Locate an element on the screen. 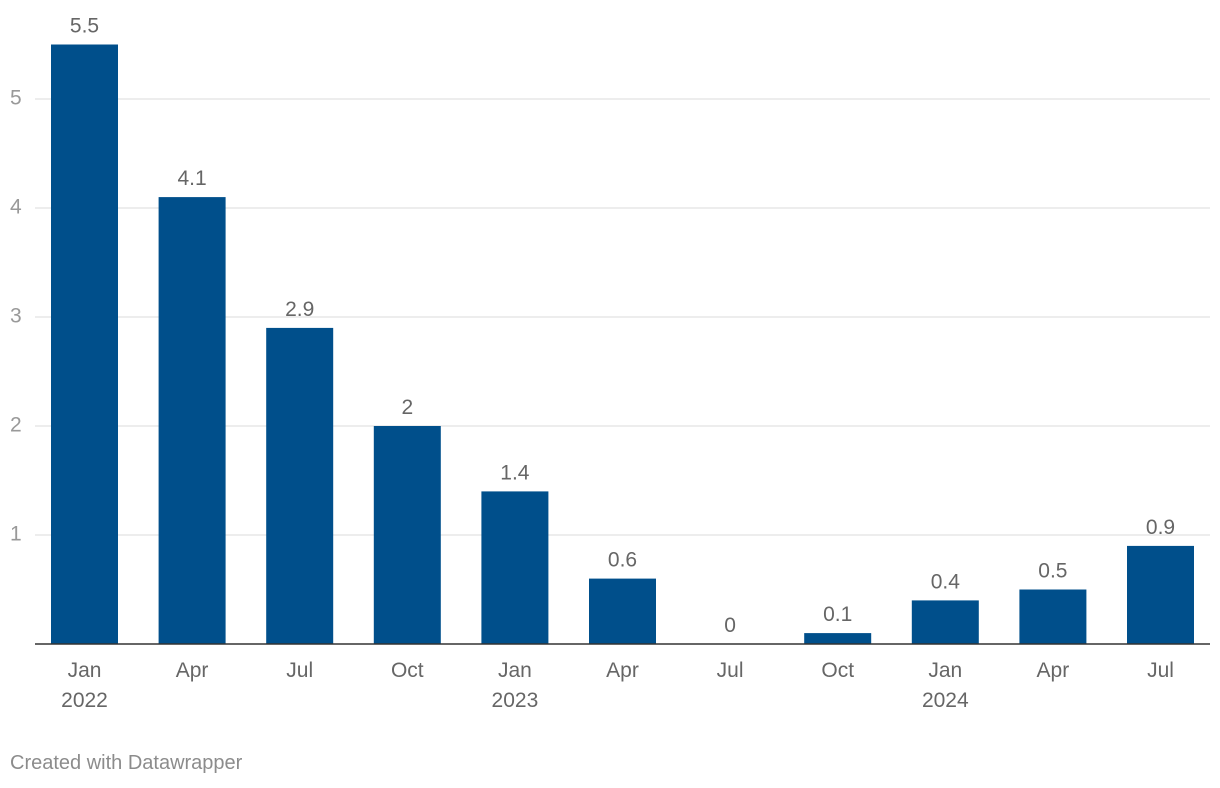 This screenshot has height=788, width=1220. bar-value-label: 2.9 is located at coordinates (299, 309).